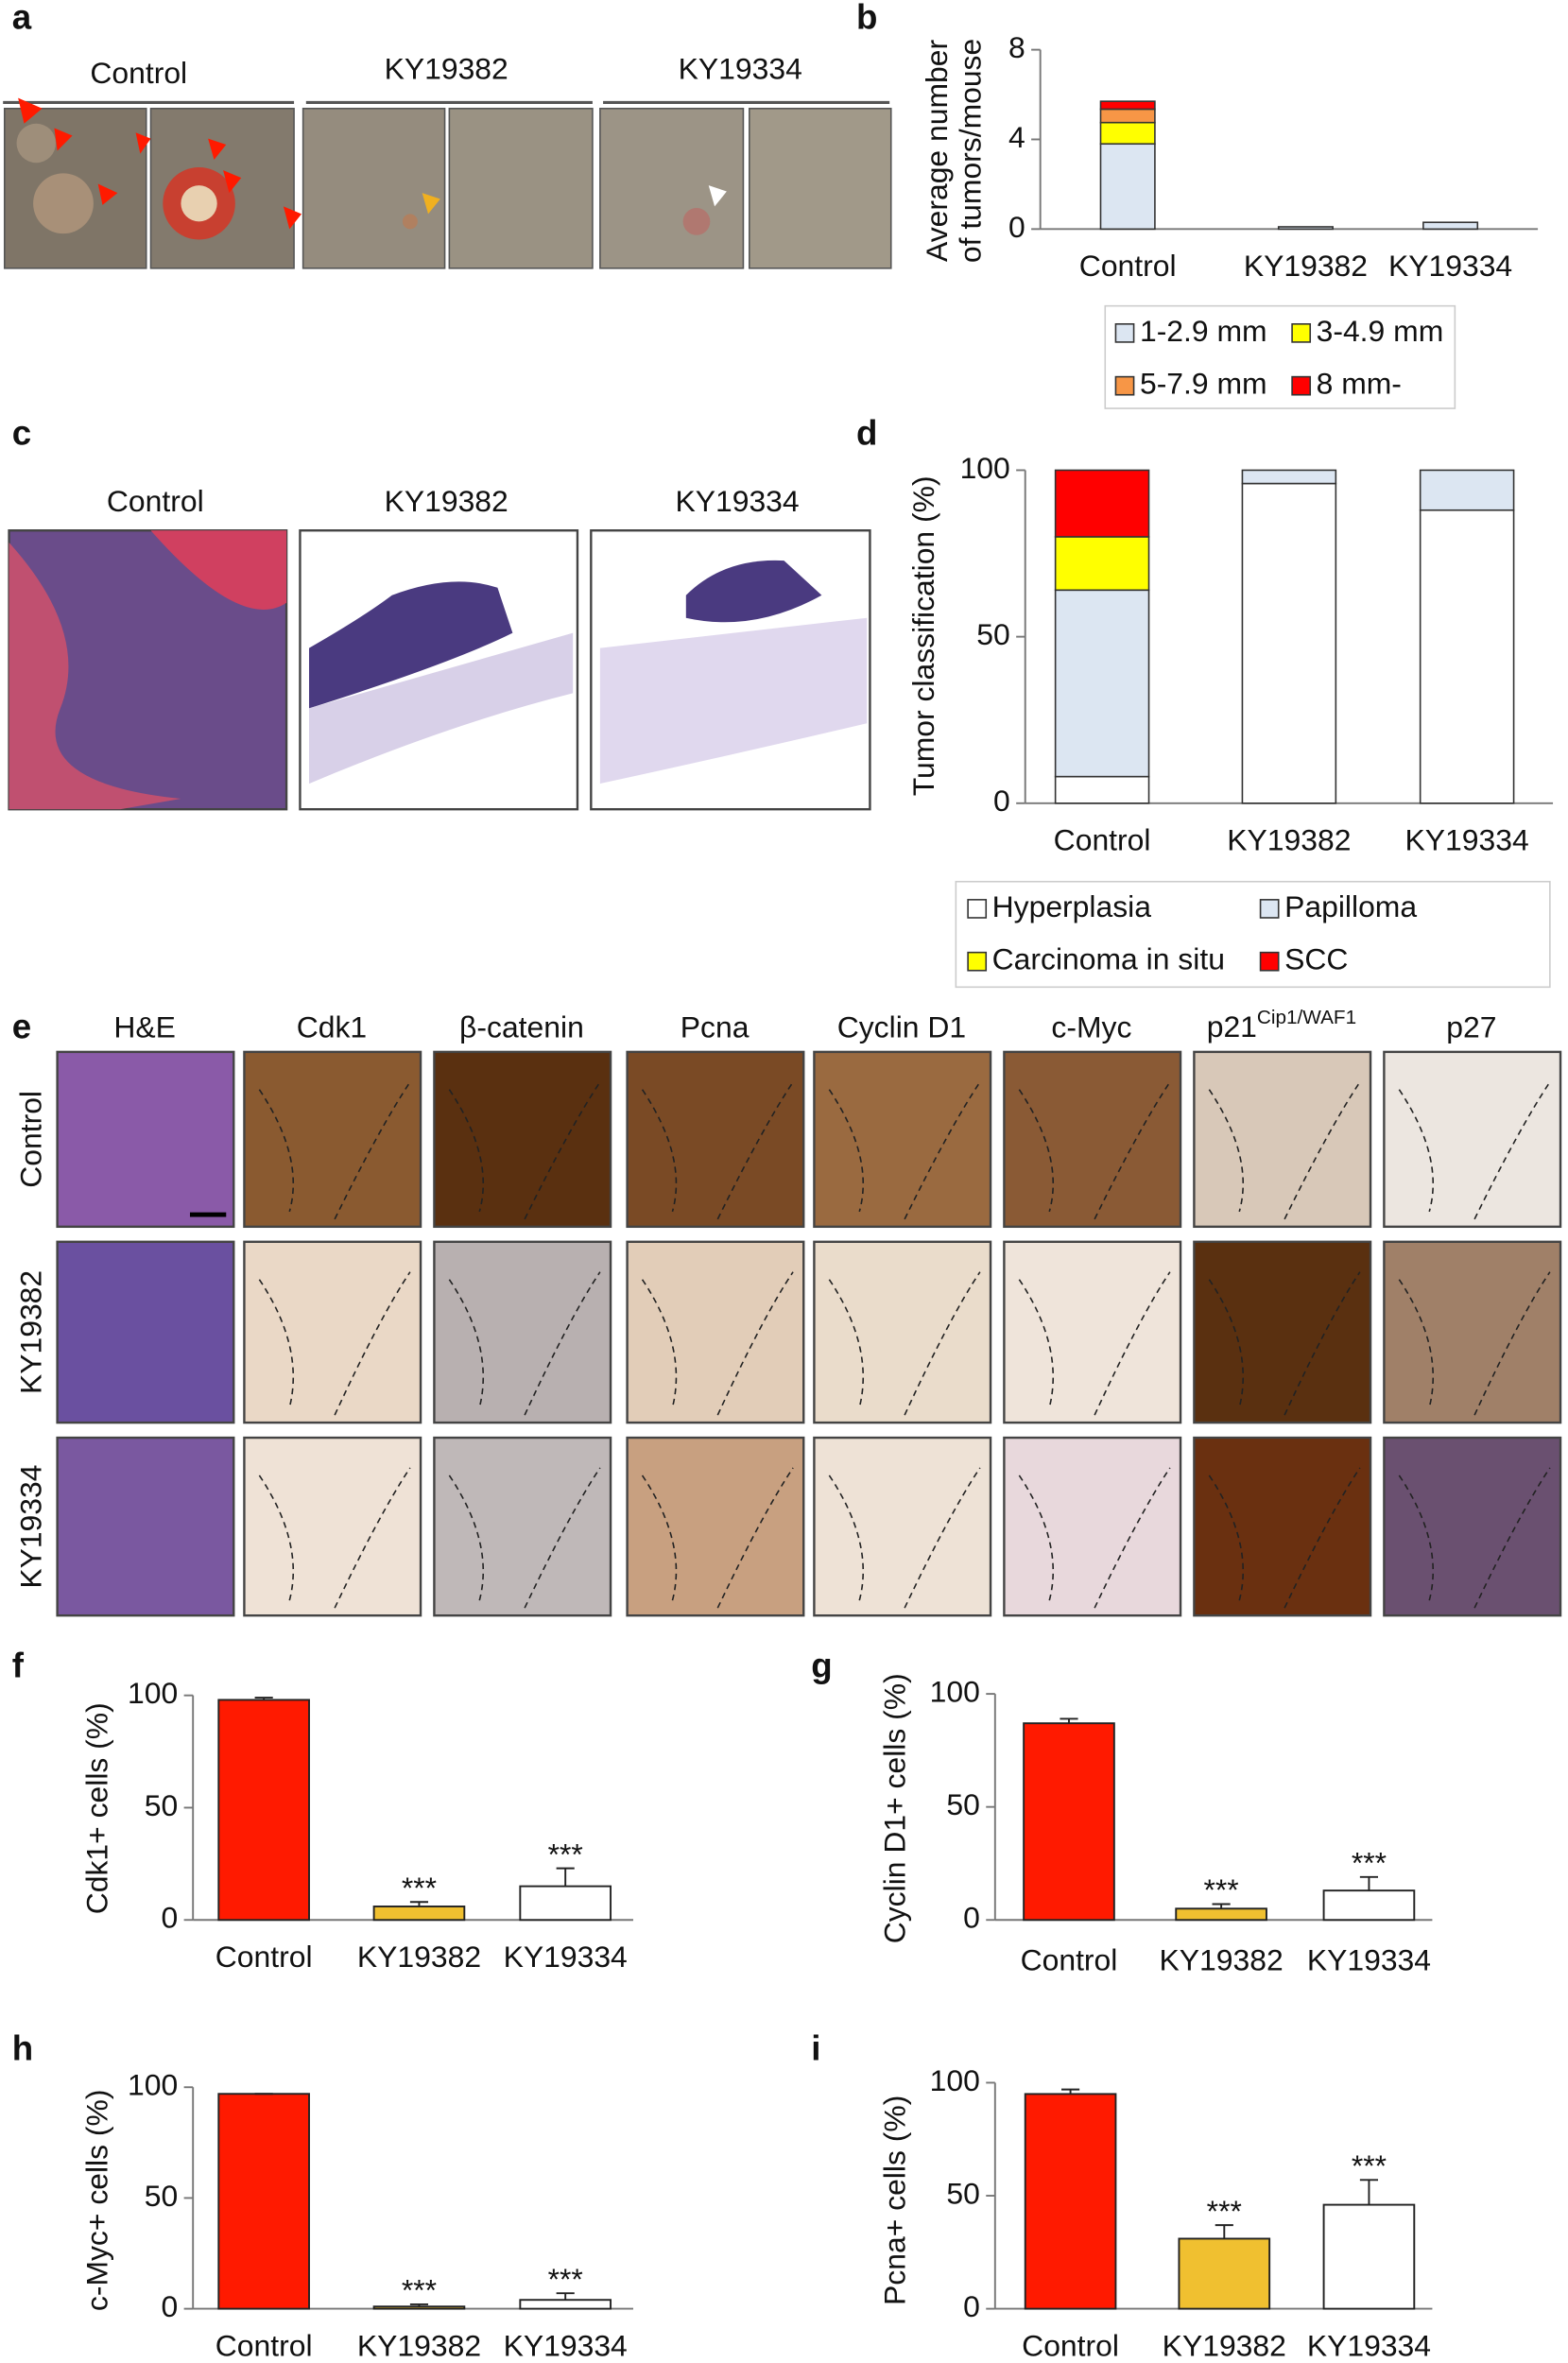 This screenshot has height=2363, width=1568. Describe the element at coordinates (1072, 906) in the screenshot. I see `legend-label: Hyperplasia` at that location.